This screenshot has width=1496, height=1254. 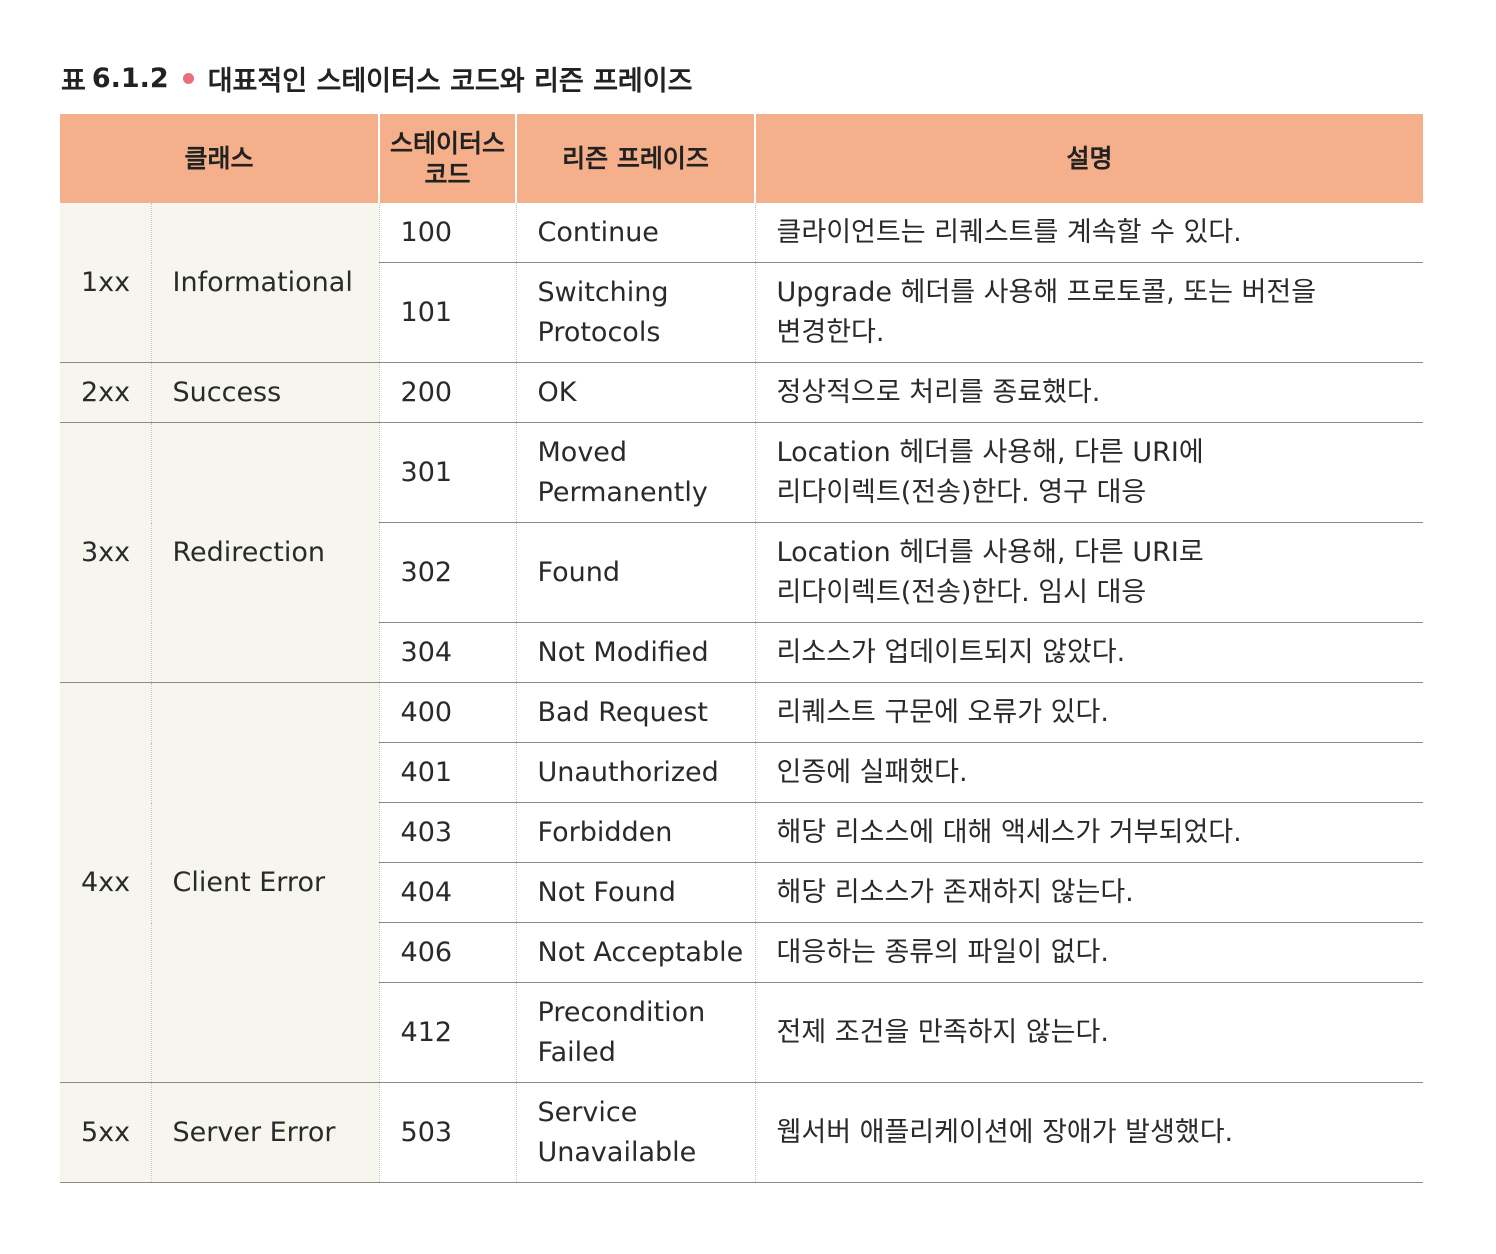 I want to click on description-line: 웹서버 애플리케이션에 장애가 발생했다., so click(x=1005, y=1132).